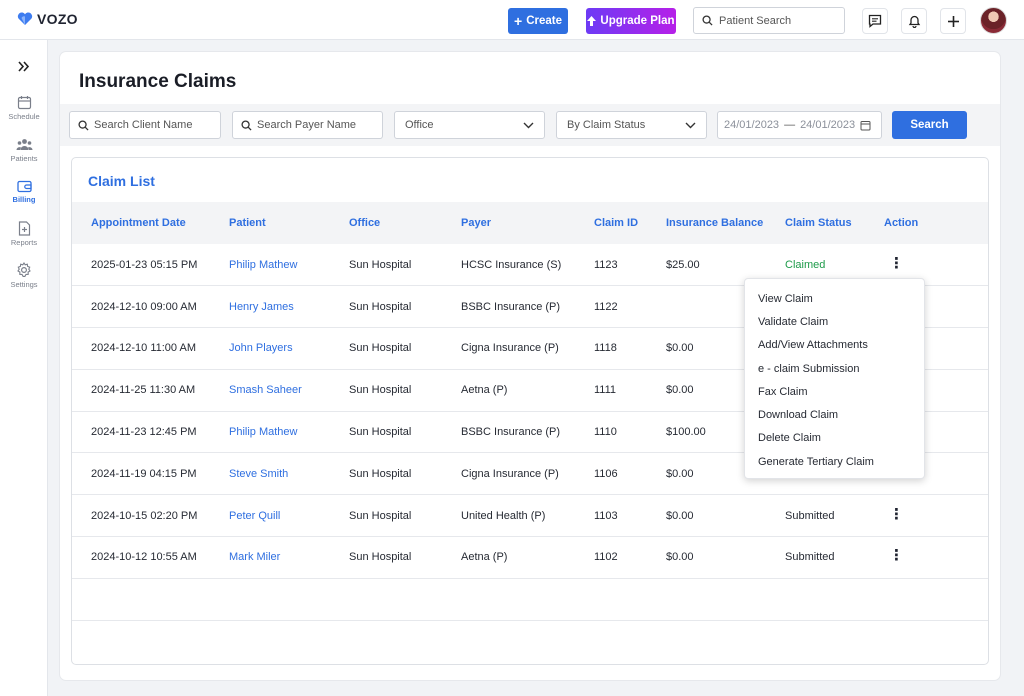 The image size is (1024, 696). I want to click on expand-sidebar-button, so click(24, 66).